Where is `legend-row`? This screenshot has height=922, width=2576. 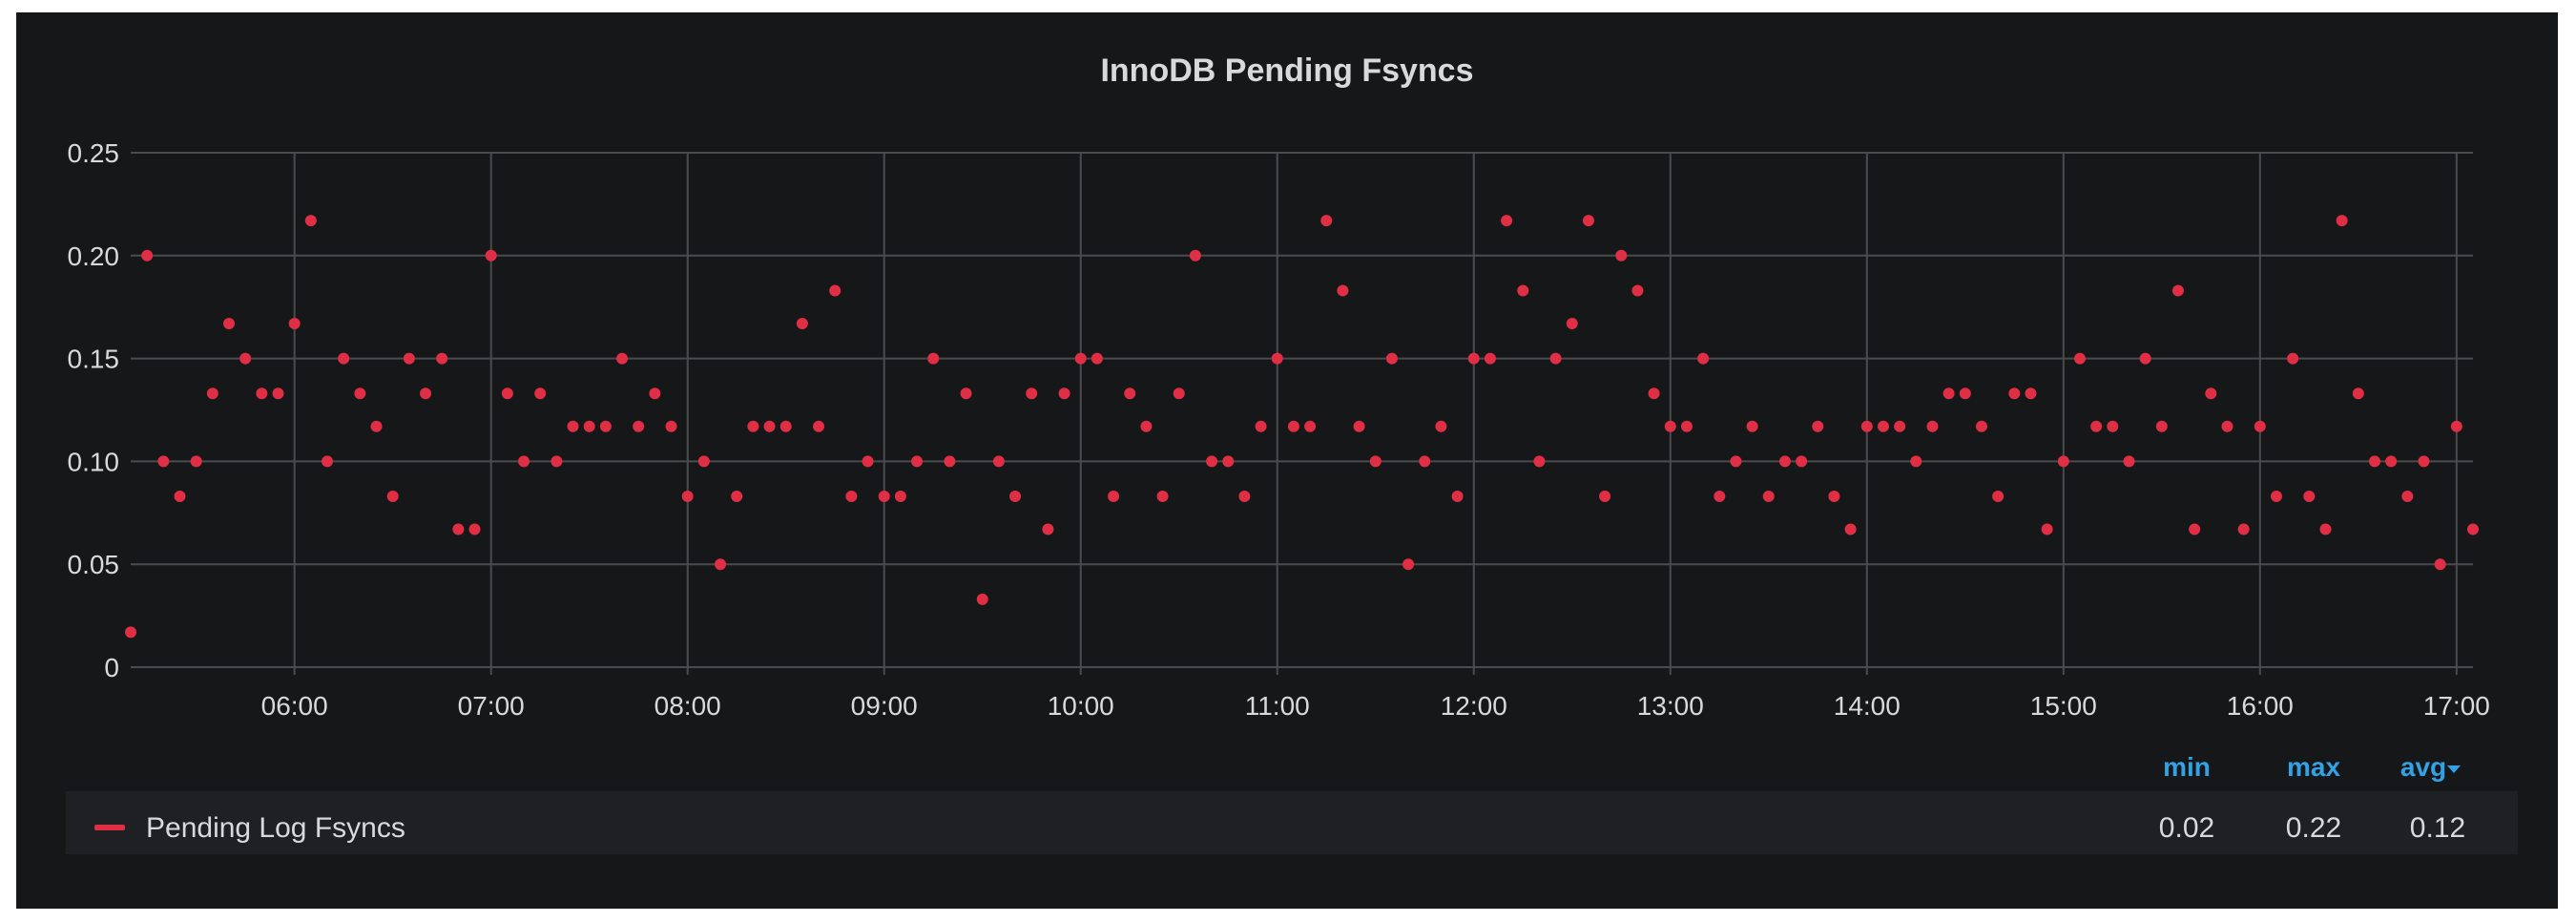
legend-row is located at coordinates (1292, 822).